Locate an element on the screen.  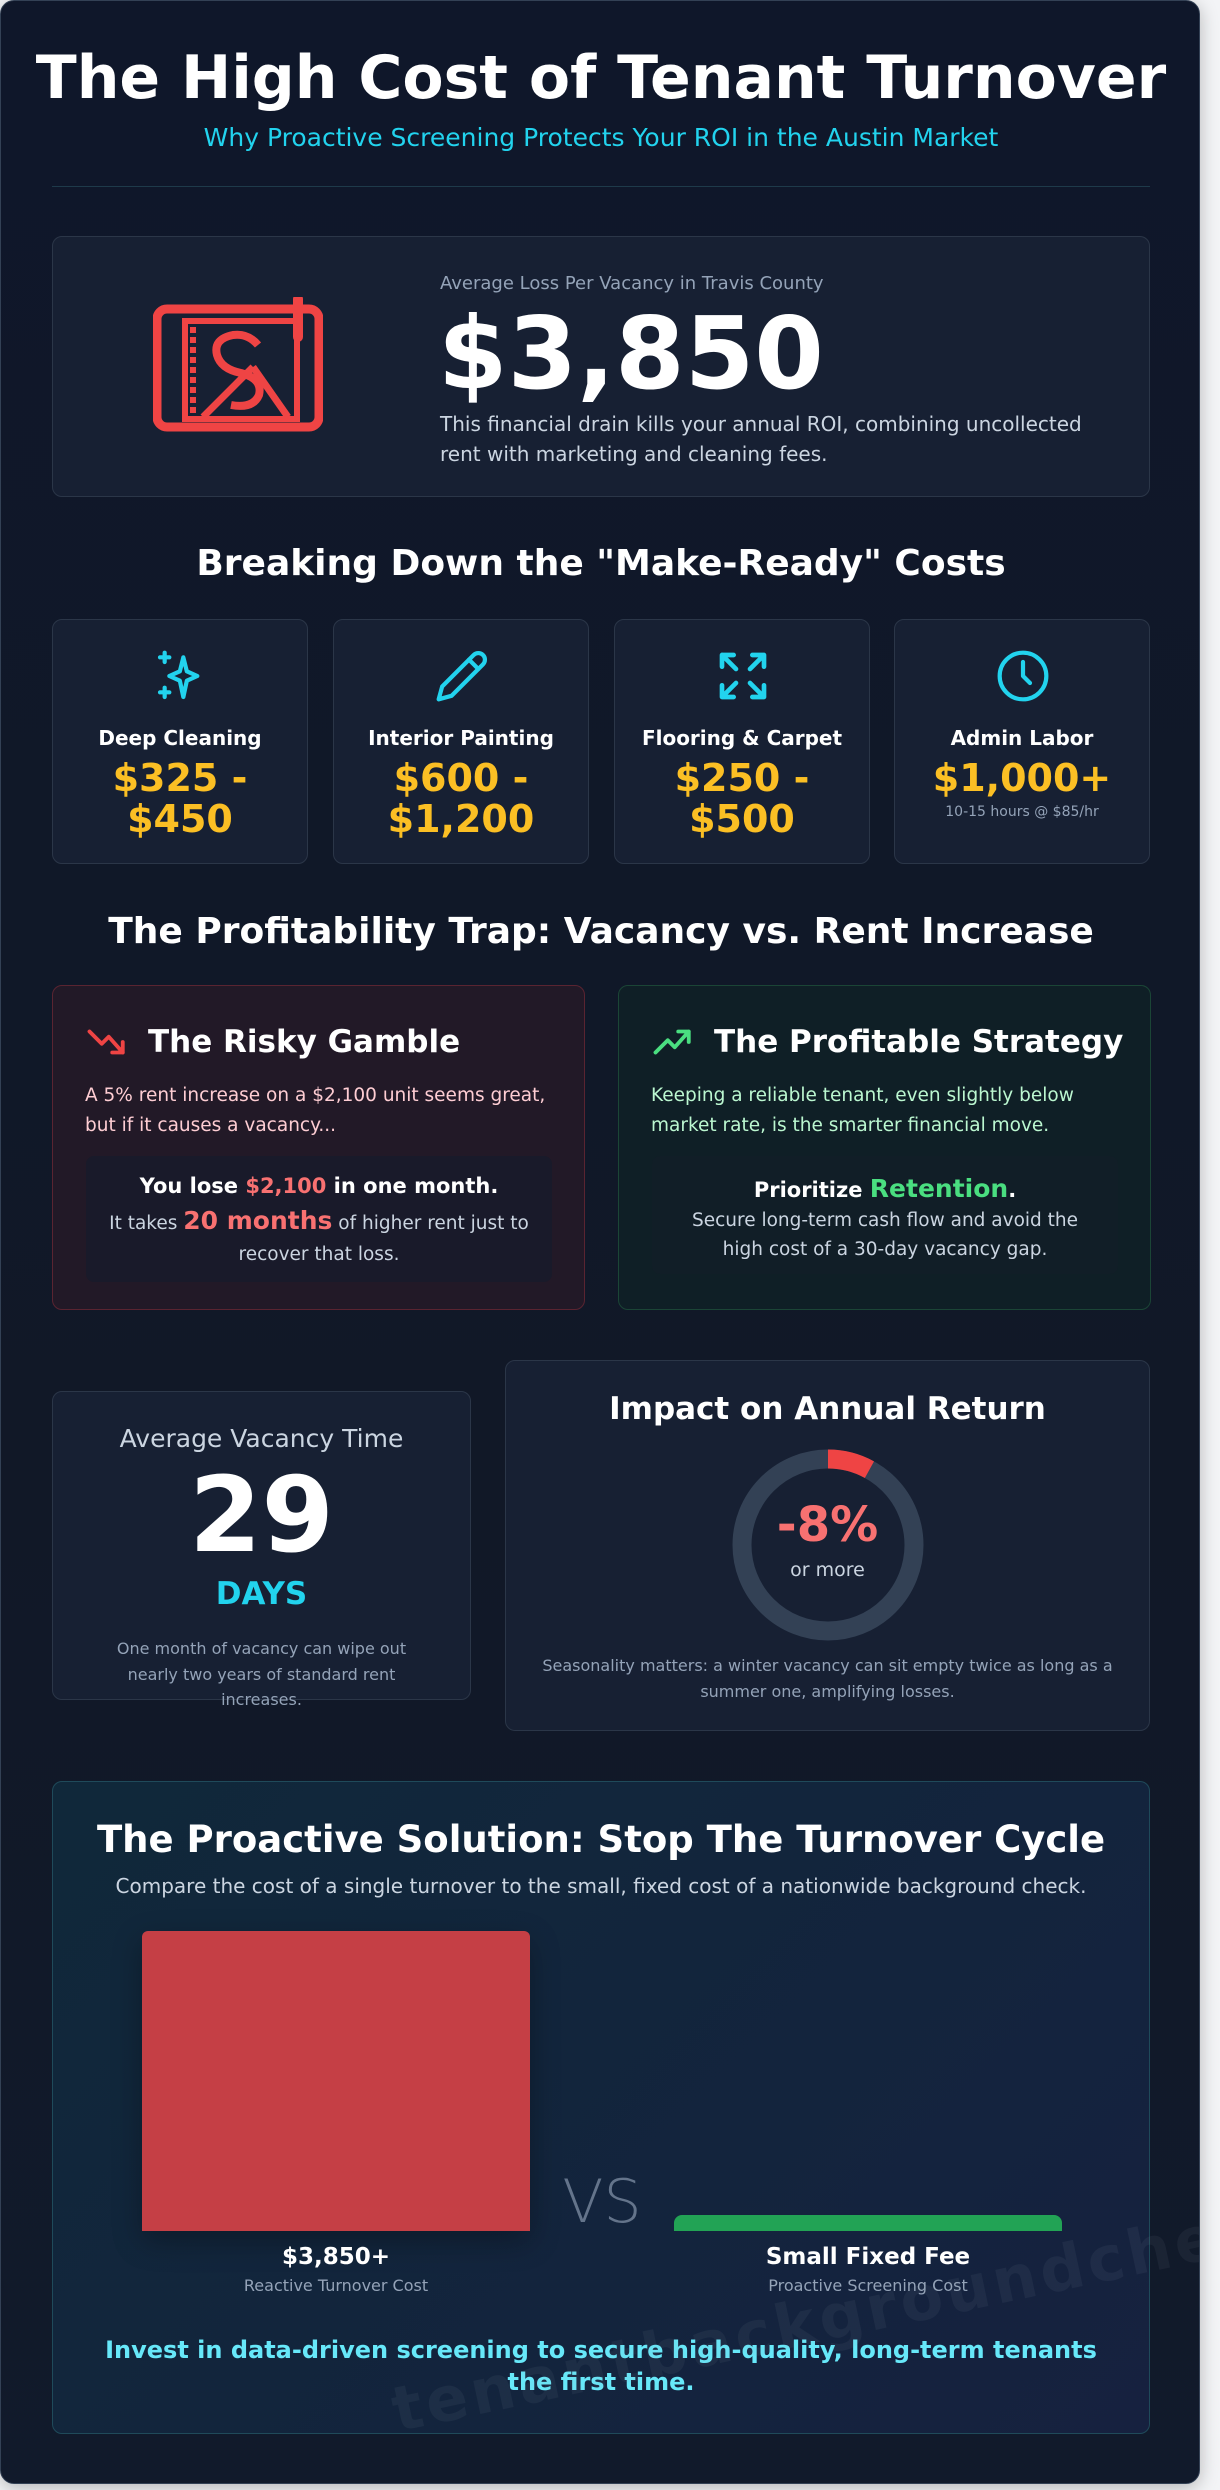
cost-value: $1,000+ is located at coordinates (1022, 778).